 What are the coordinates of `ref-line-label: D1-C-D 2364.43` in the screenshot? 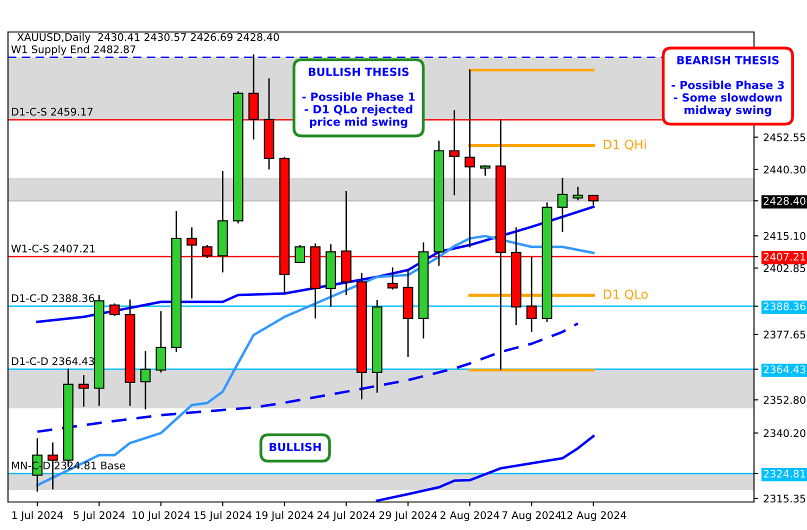 It's located at (53, 361).